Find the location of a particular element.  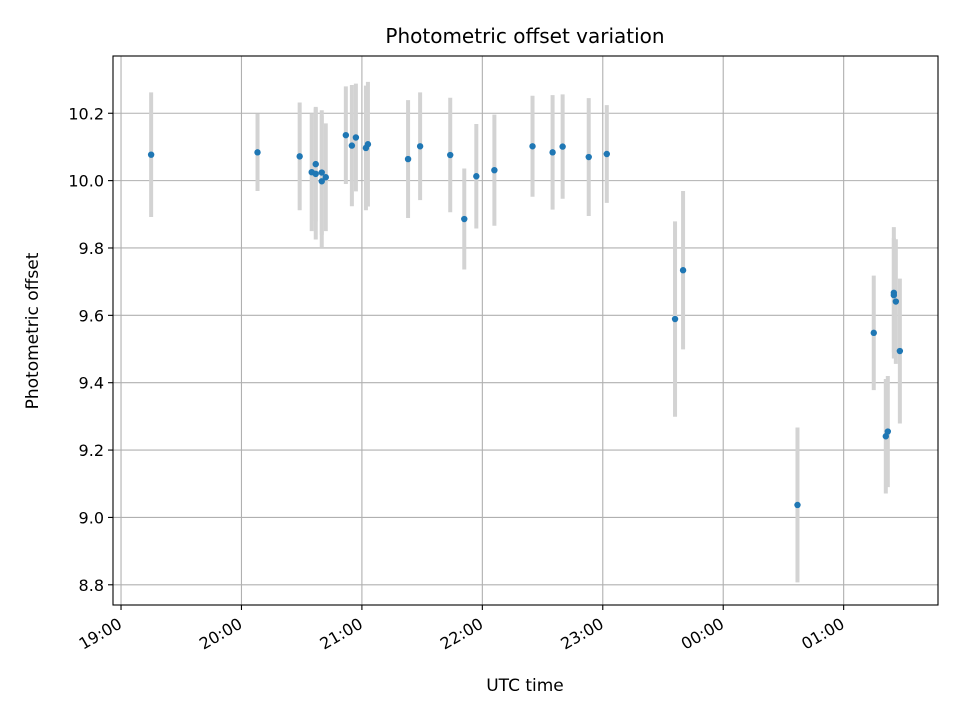

y-axis-ticks: 8.8 9.0 9.2 9.4 9.6 9.8 10.0 10.2 is located at coordinates (90, 349).